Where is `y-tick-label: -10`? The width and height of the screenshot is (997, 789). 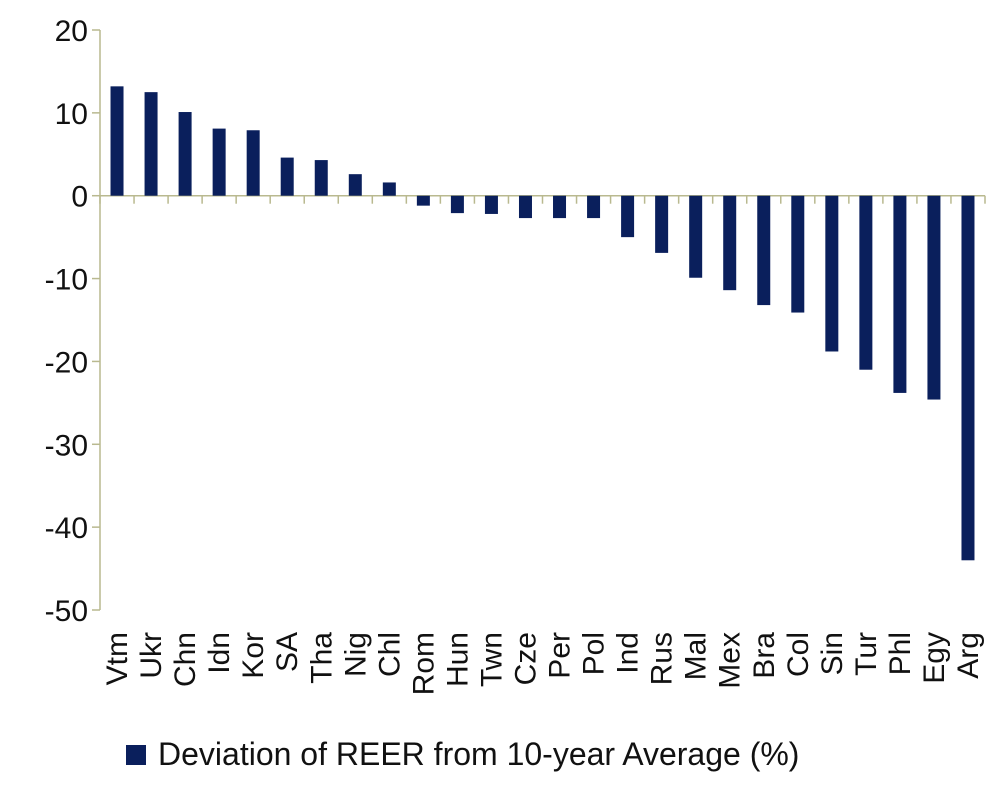
y-tick-label: -10 is located at coordinates (66, 280).